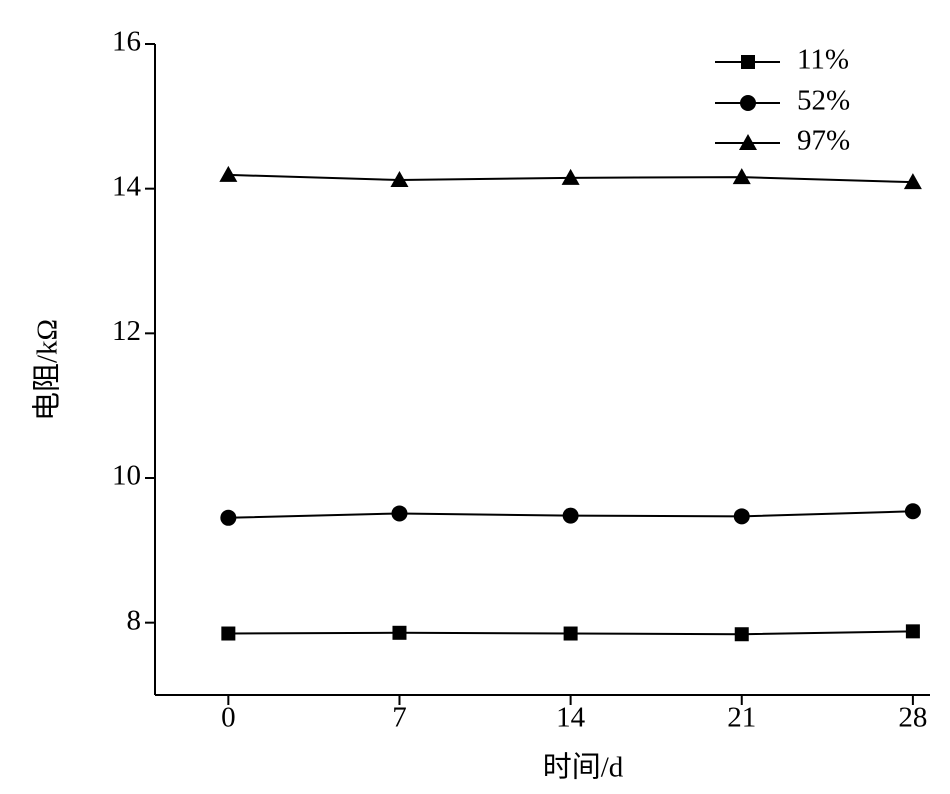 This screenshot has height=794, width=950. Describe the element at coordinates (583, 767) in the screenshot. I see `x-axis-label: 时间/d` at that location.